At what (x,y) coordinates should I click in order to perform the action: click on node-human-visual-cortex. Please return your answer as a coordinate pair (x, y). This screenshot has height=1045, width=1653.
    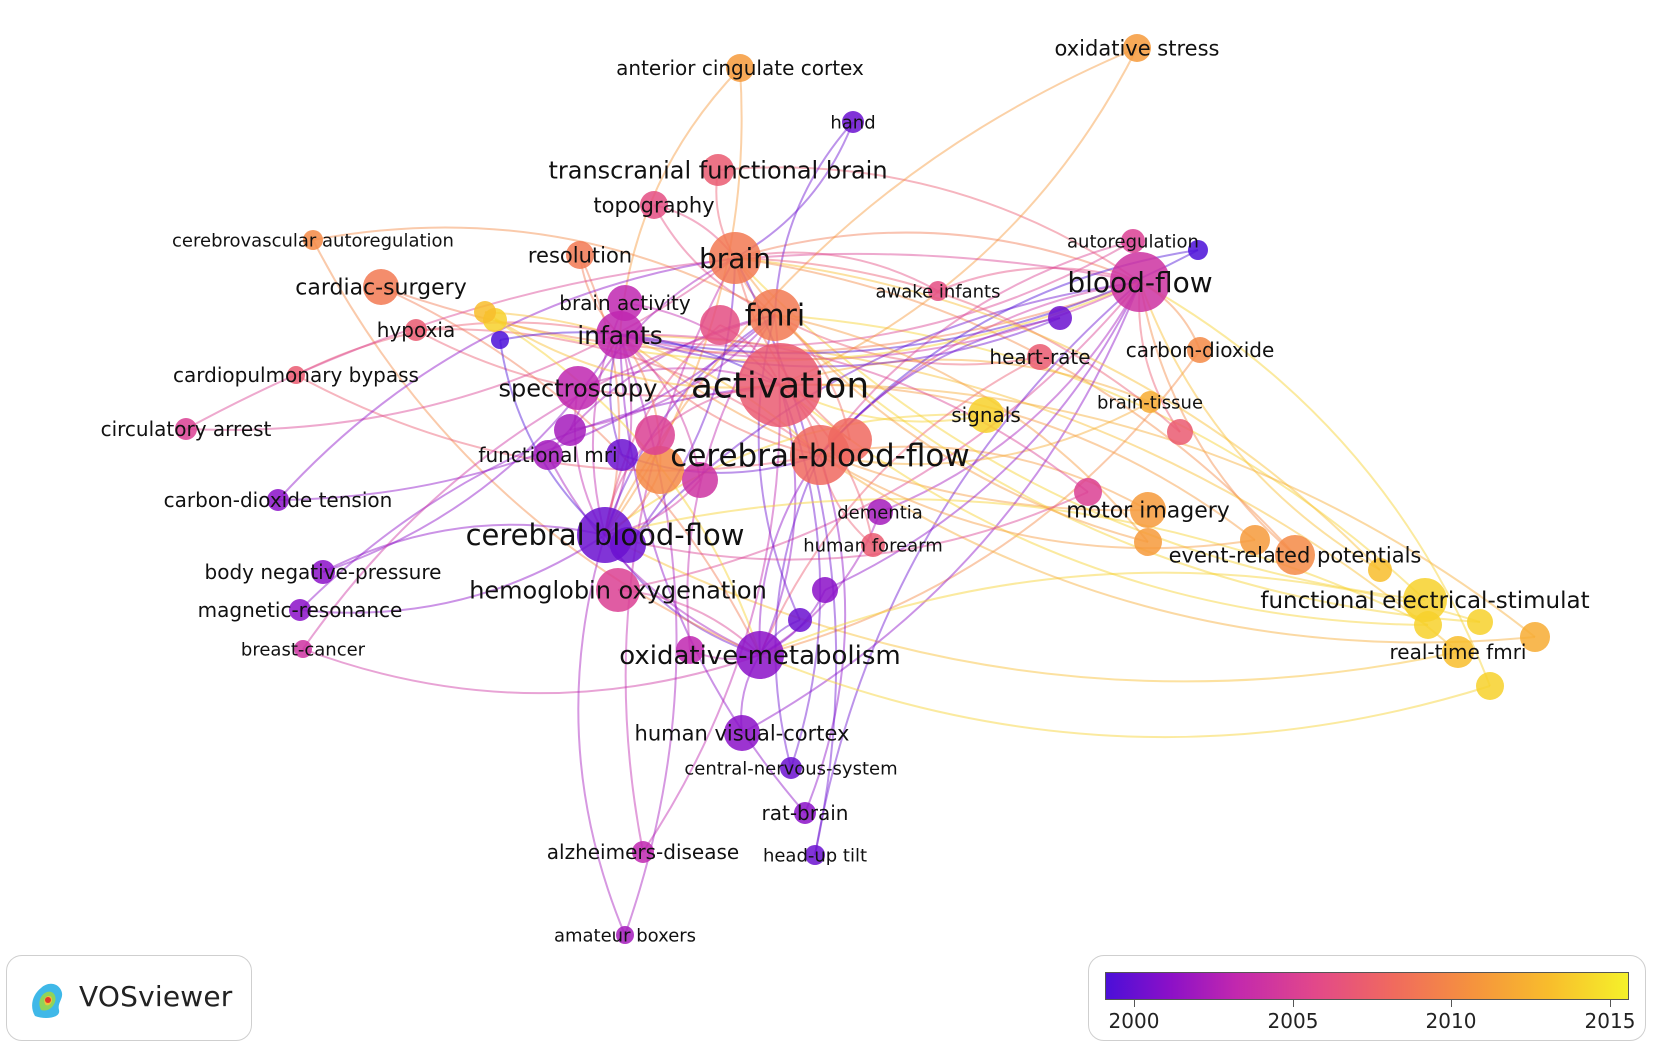
    Looking at the image, I should click on (742, 733).